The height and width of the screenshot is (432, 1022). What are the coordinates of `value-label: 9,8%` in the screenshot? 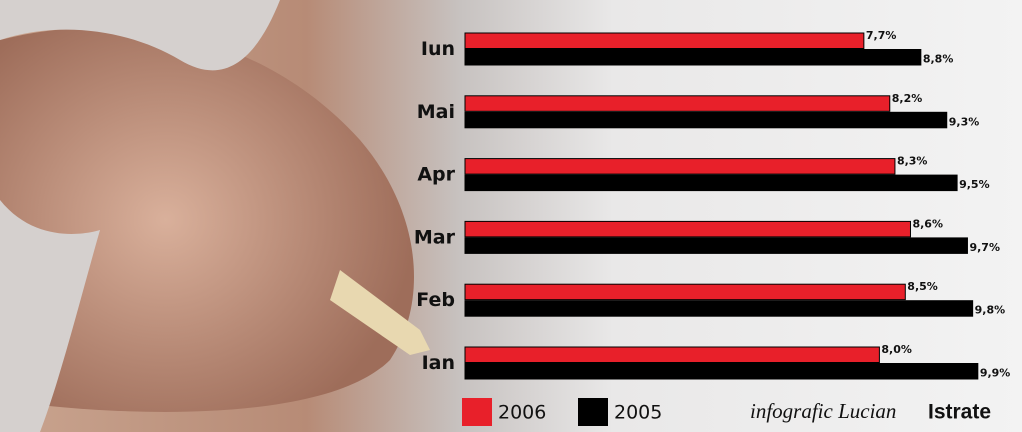 It's located at (990, 310).